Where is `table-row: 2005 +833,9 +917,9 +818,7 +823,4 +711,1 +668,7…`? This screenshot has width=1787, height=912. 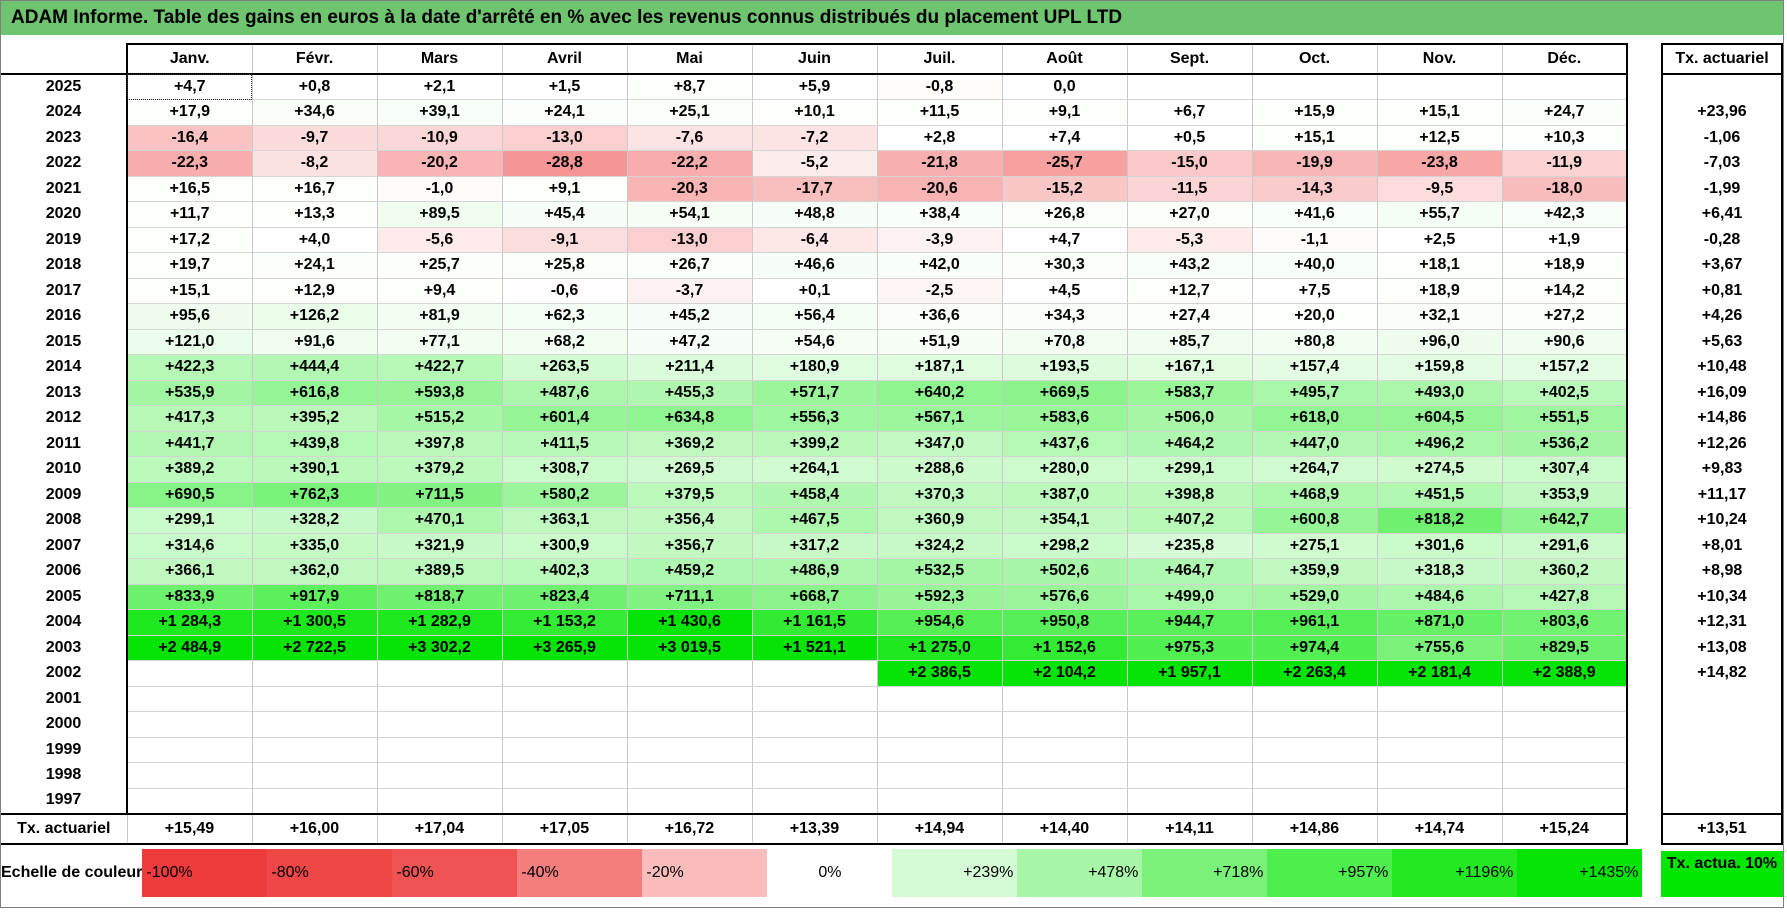
table-row: 2005 +833,9 +917,9 +818,7 +823,4 +711,1 +668,7… is located at coordinates (814, 597).